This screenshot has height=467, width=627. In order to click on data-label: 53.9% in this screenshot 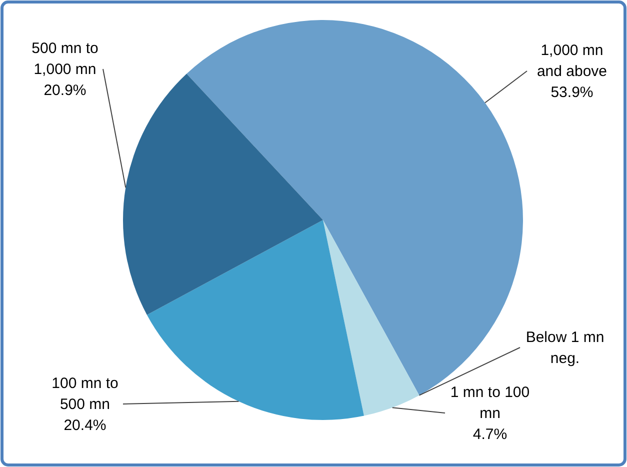, I will do `click(572, 92)`.